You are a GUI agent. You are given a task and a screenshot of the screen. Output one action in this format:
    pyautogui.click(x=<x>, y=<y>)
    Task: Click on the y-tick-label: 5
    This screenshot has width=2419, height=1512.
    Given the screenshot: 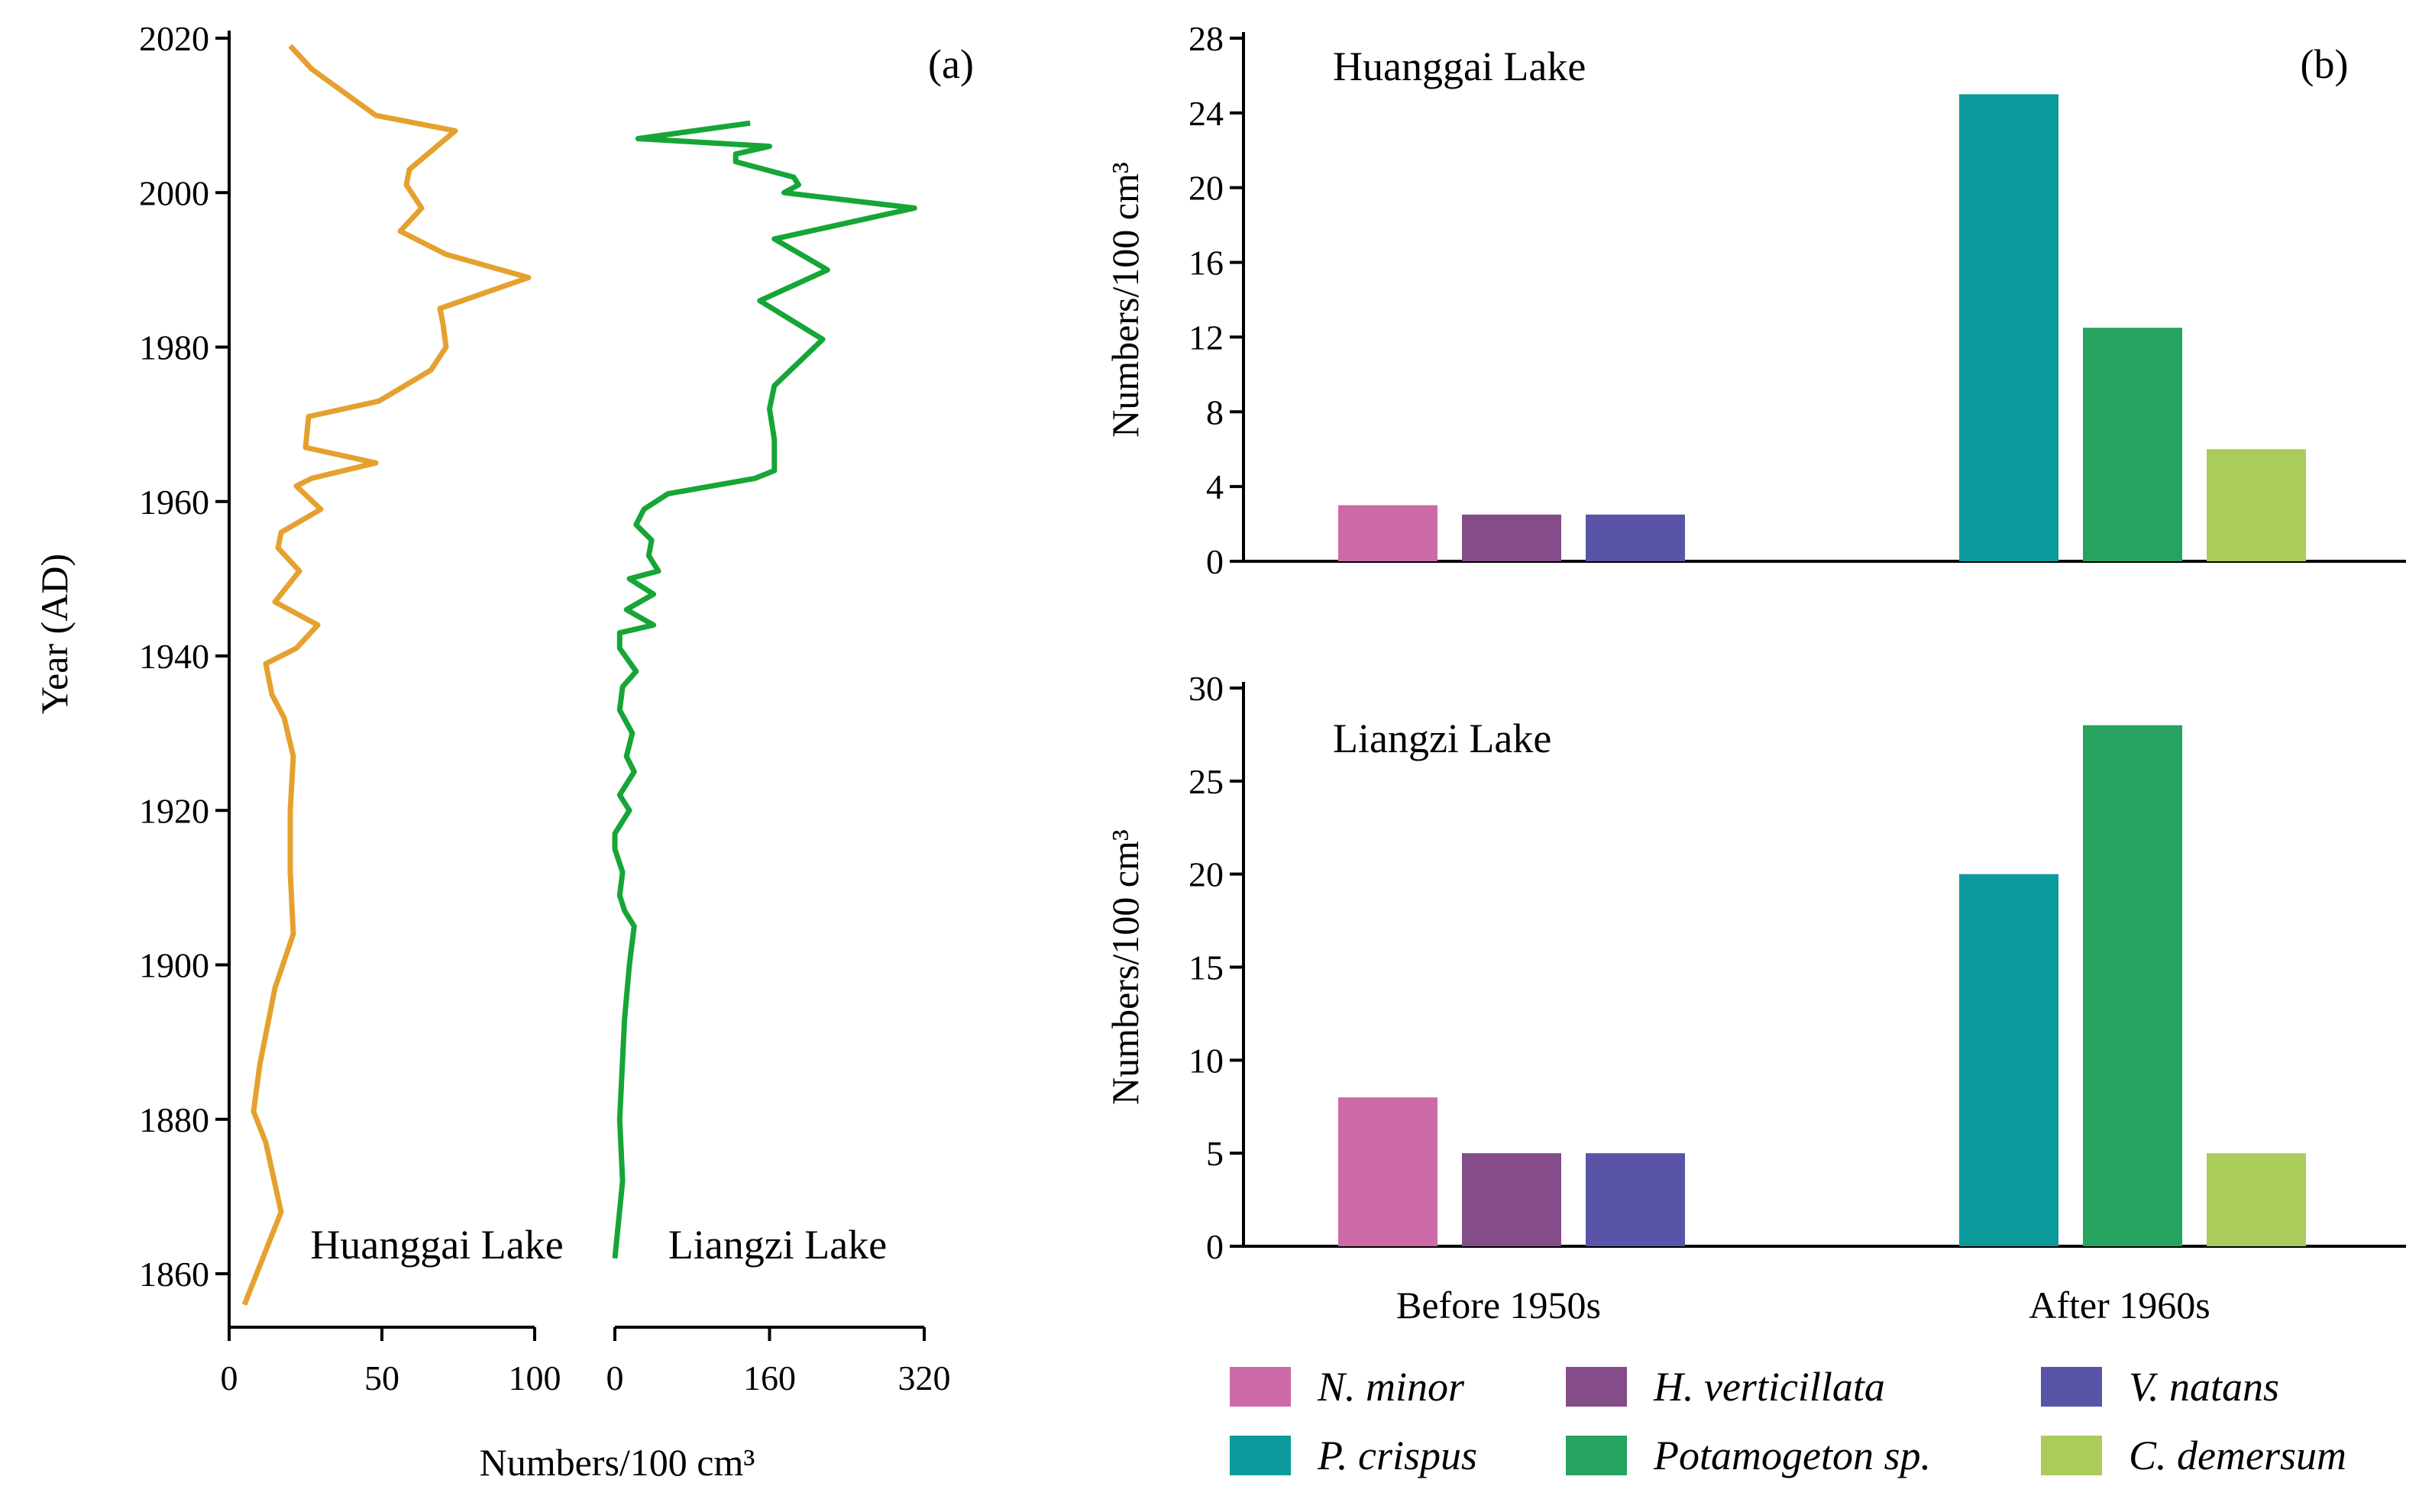 What is the action you would take?
    pyautogui.click(x=1215, y=1153)
    